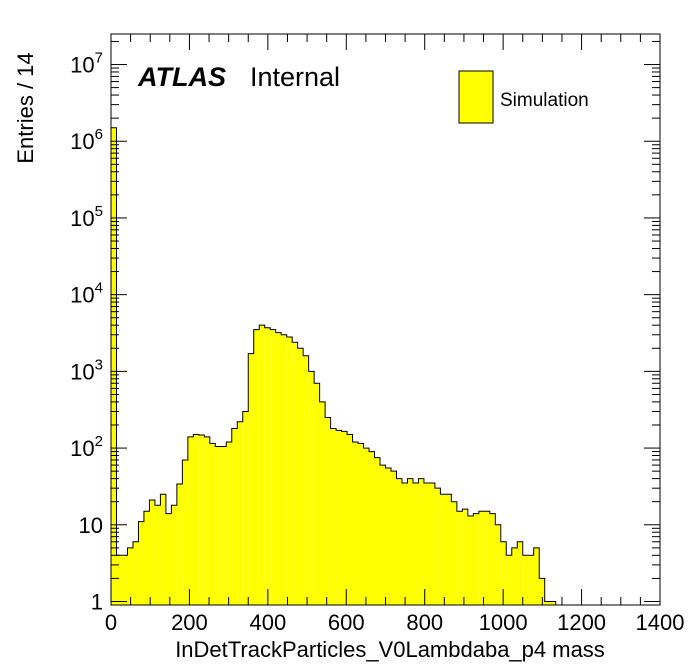 Image resolution: width=696 pixels, height=672 pixels. What do you see at coordinates (25, 107) in the screenshot?
I see `y-axis-title: Entries / 14` at bounding box center [25, 107].